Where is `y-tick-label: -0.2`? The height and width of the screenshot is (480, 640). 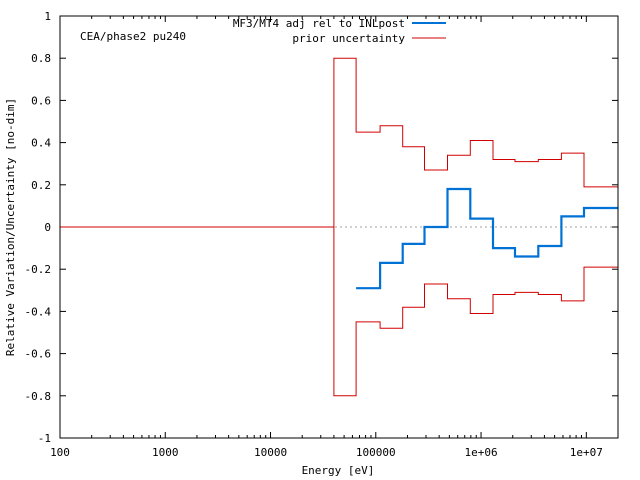
y-tick-label: -0.2 is located at coordinates (38, 269).